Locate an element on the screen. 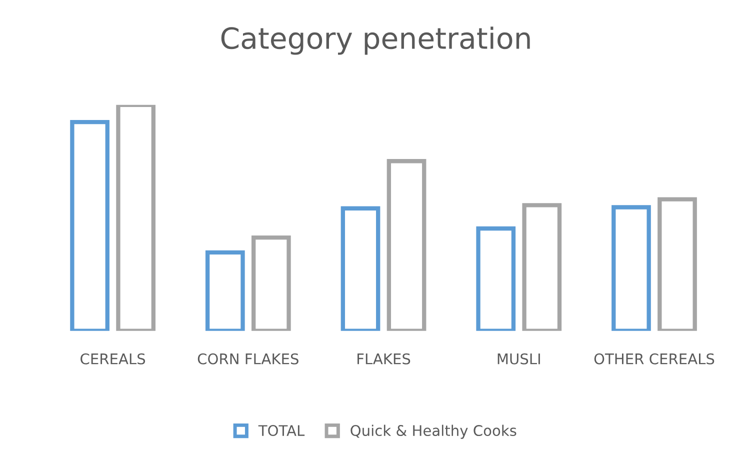  x-tick-label: OTHER CEREALS is located at coordinates (654, 358).